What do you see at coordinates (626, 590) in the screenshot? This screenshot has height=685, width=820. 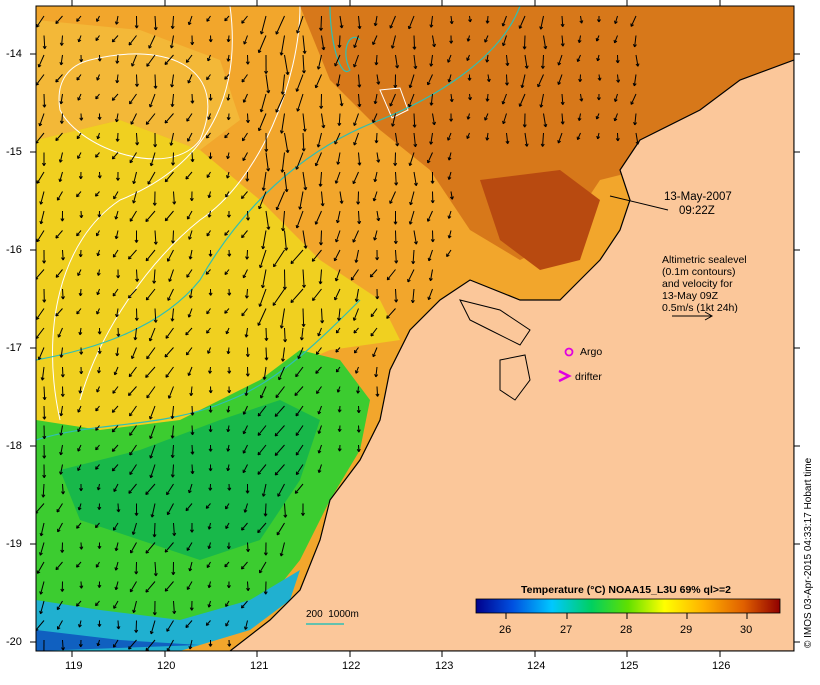 I see `colorbar-title: Temperature (°C) NOAA15_L3U 69% ql>=2` at bounding box center [626, 590].